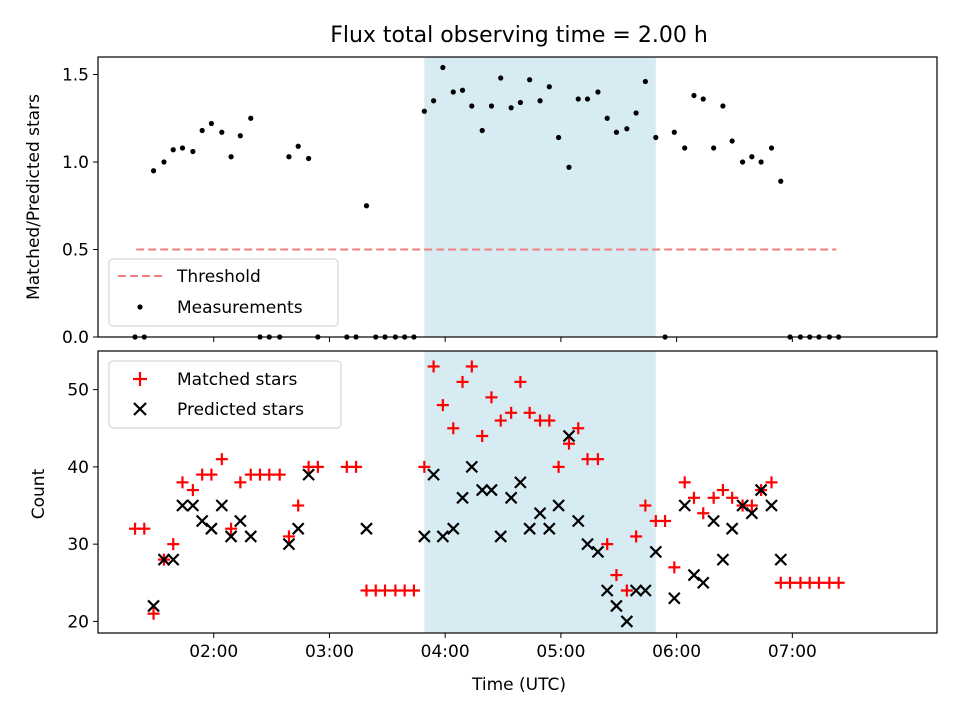  What do you see at coordinates (218, 277) in the screenshot?
I see `threshold-legend-label: Threshold` at bounding box center [218, 277].